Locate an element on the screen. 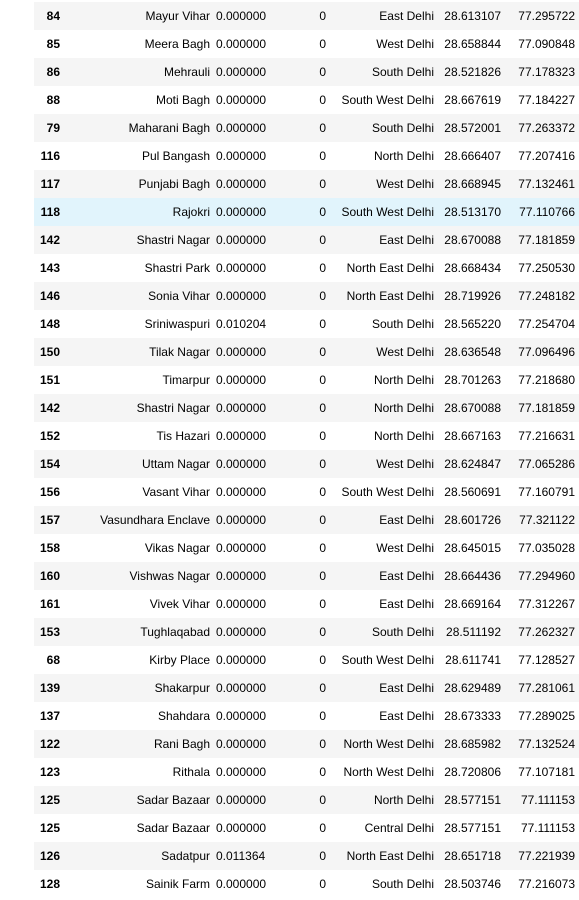 The height and width of the screenshot is (900, 579). longitude-cell: 77.295722 is located at coordinates (542, 16).